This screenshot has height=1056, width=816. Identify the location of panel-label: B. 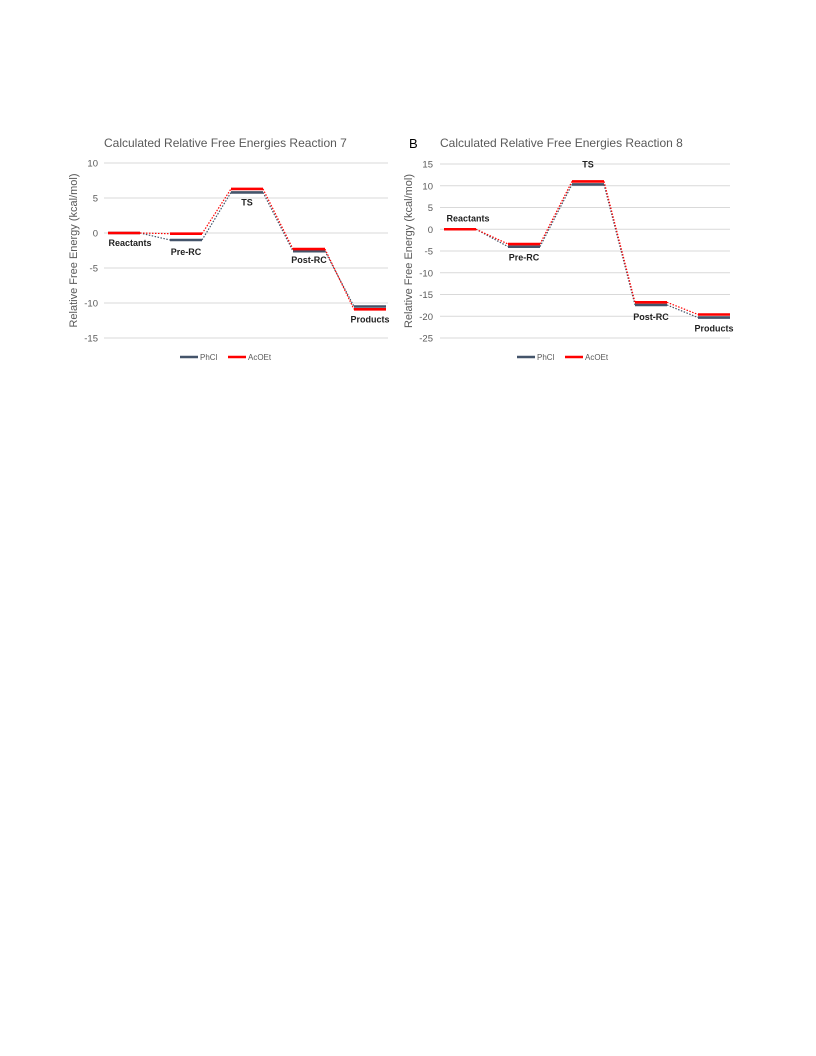
(413, 143).